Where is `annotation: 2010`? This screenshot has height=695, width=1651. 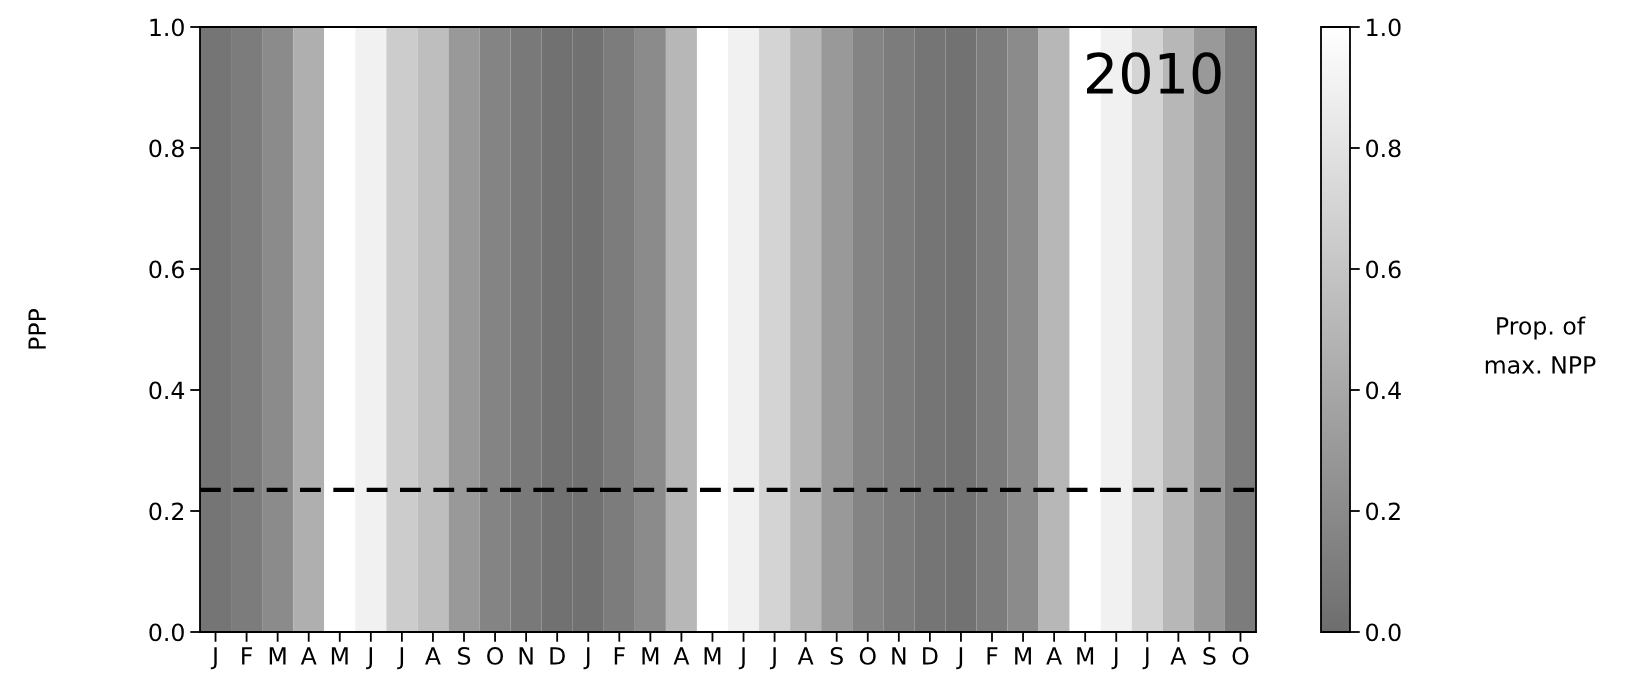
annotation: 2010 is located at coordinates (1154, 73).